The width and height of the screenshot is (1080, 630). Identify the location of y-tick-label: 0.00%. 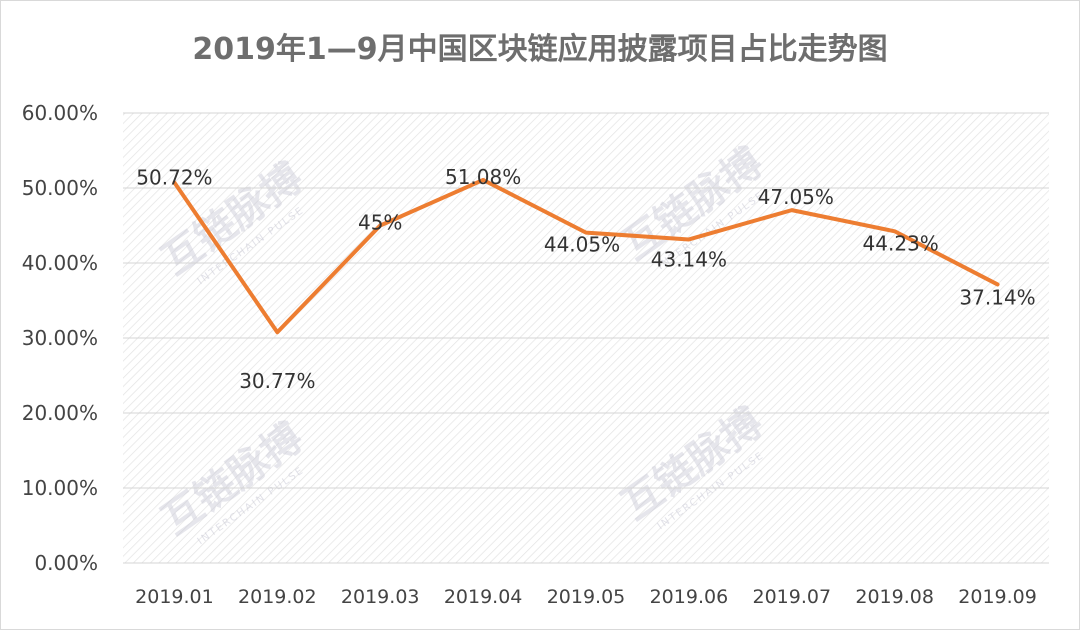
(66, 563).